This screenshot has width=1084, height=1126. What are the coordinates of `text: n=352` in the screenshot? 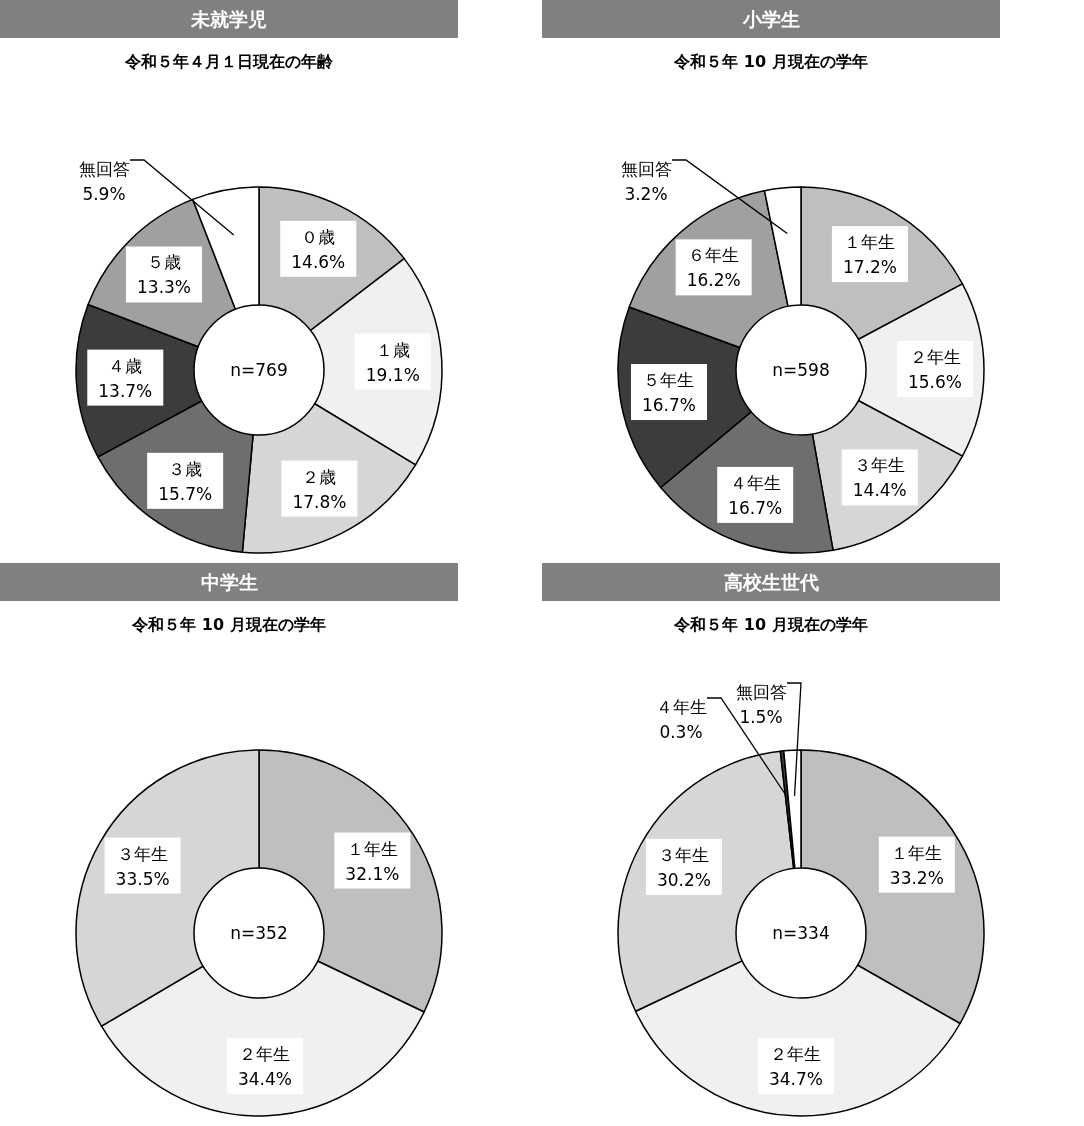 It's located at (259, 933).